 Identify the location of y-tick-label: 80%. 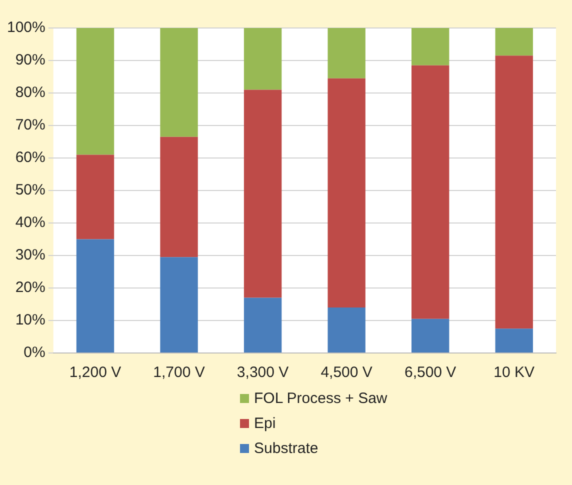
(30, 93).